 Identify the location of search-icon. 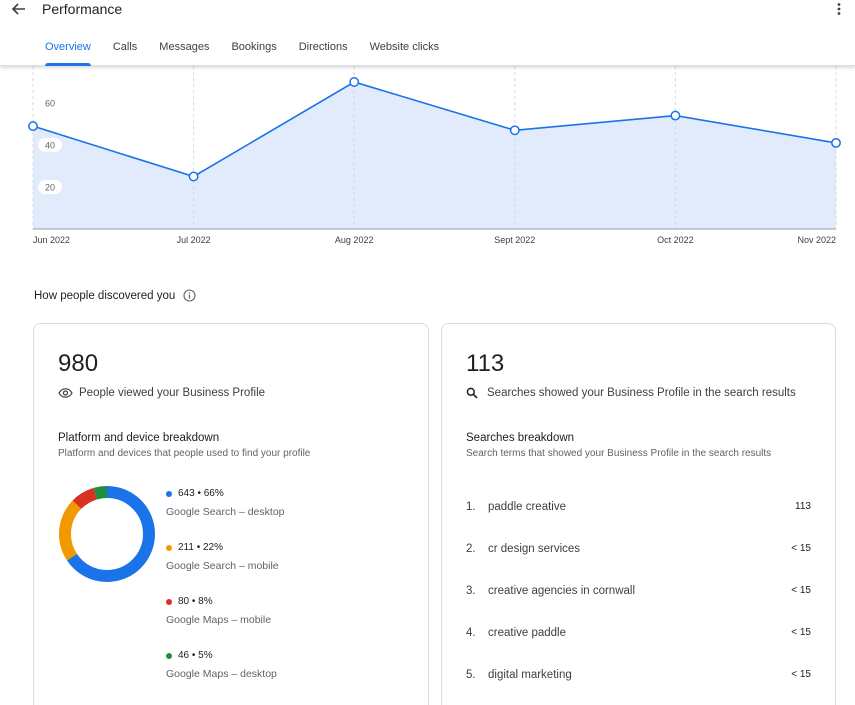
(473, 392).